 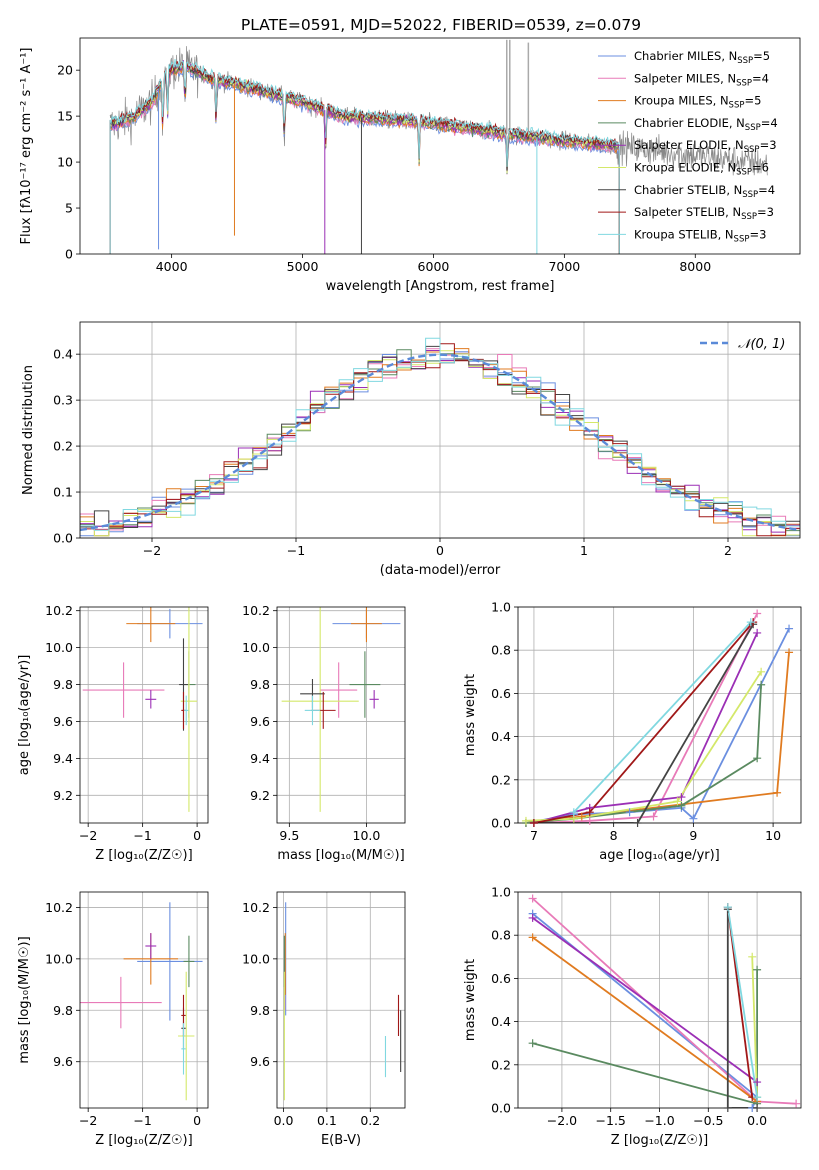 I want to click on legend-label-tail: =4, so click(x=766, y=190).